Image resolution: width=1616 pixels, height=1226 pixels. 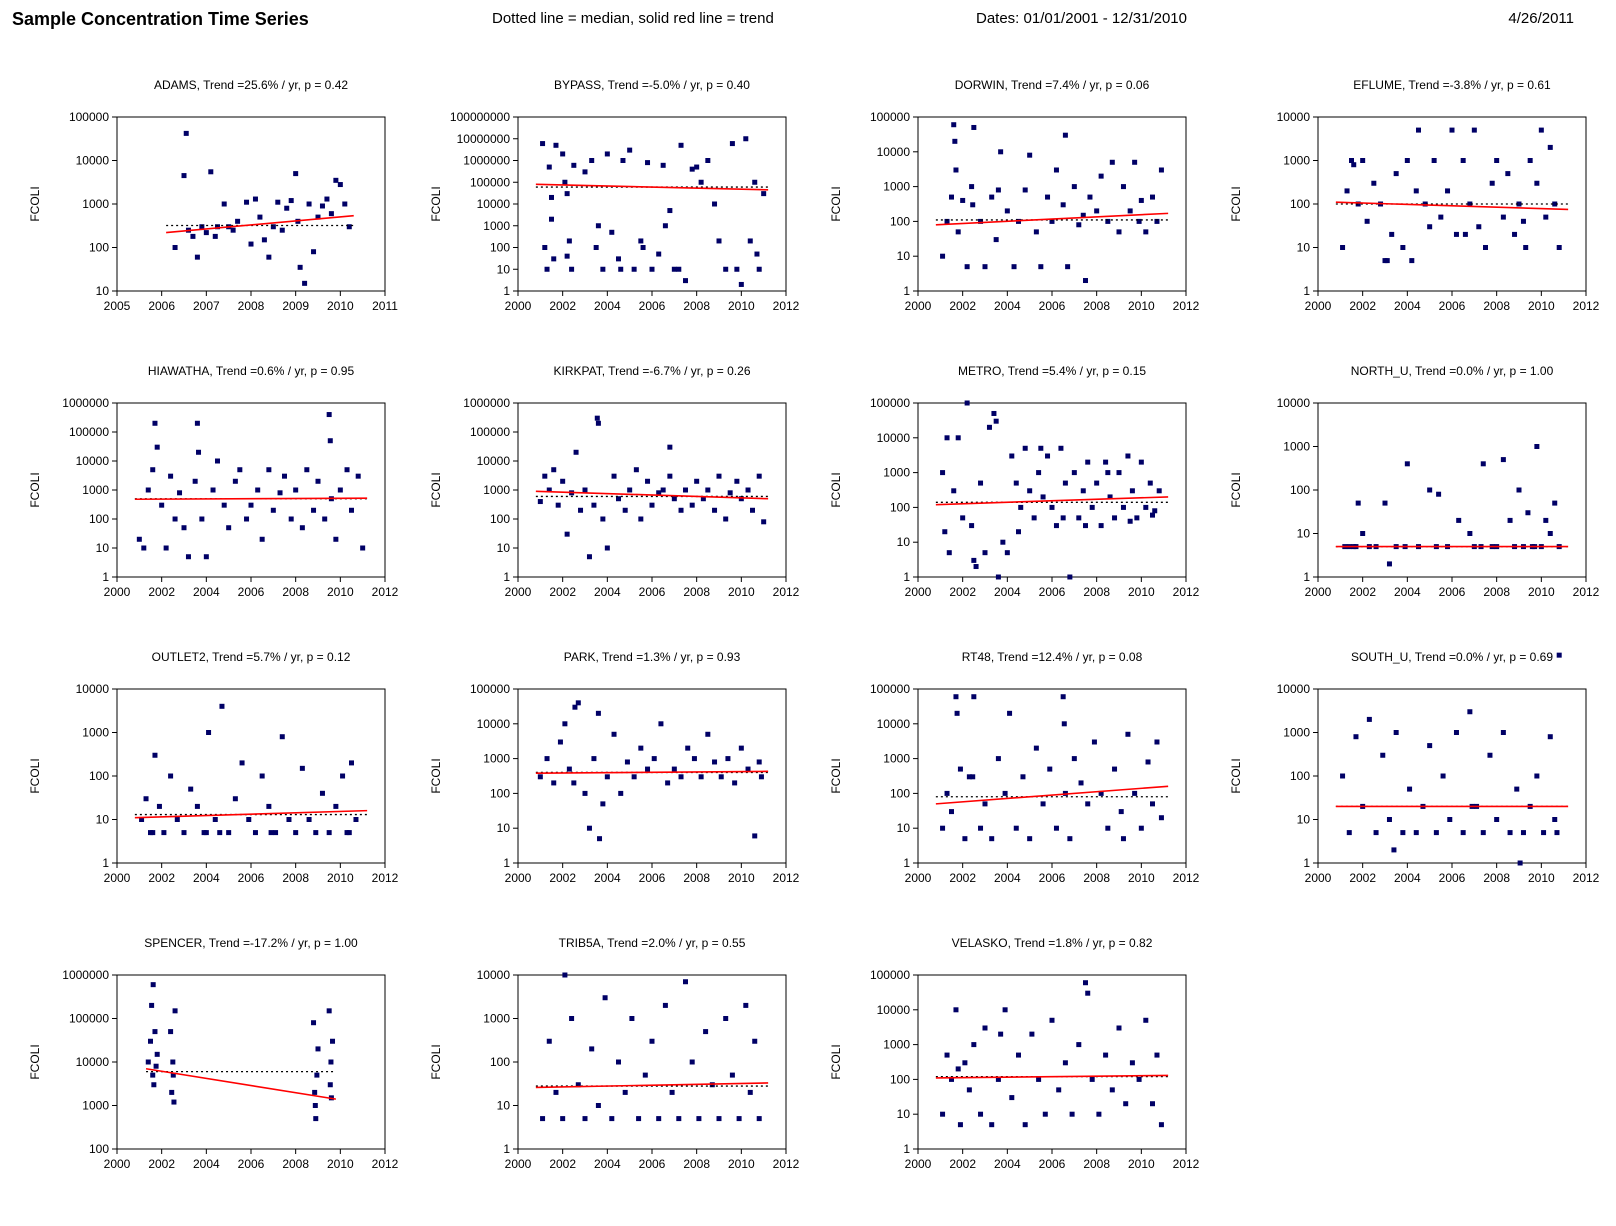 I want to click on y-tick-label: 100000, so click(x=890, y=975).